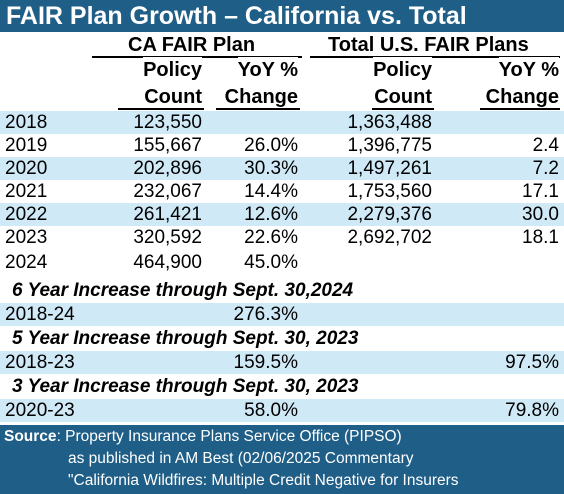 This screenshot has width=564, height=494. What do you see at coordinates (40, 362) in the screenshot?
I see `summary-period: 2018-23` at bounding box center [40, 362].